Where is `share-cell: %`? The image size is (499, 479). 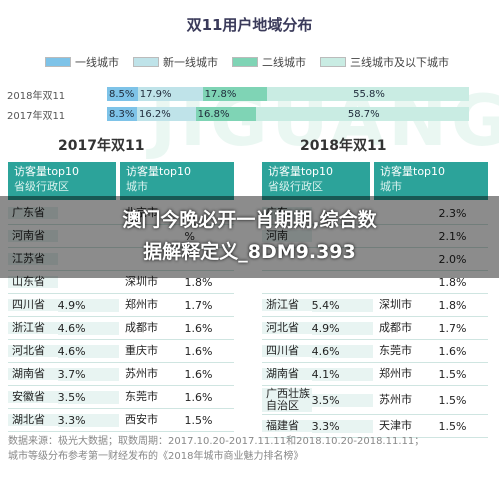 share-cell: % is located at coordinates (189, 236).